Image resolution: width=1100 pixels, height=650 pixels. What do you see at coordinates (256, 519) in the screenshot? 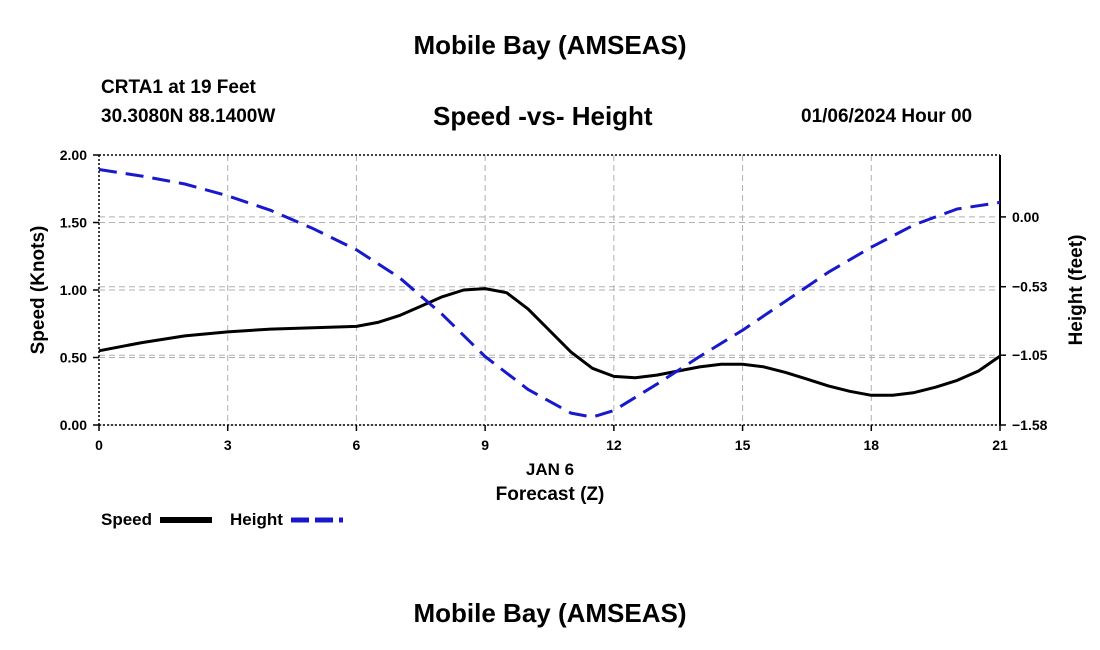
I see `legend-height-label: Height` at bounding box center [256, 519].